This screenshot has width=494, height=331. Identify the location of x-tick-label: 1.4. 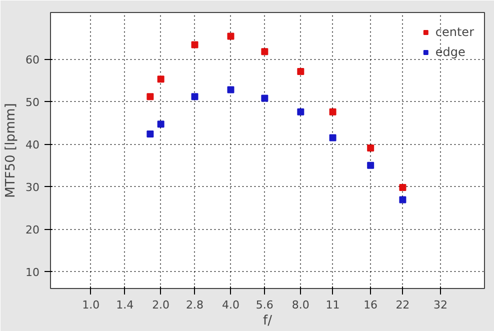
(125, 305).